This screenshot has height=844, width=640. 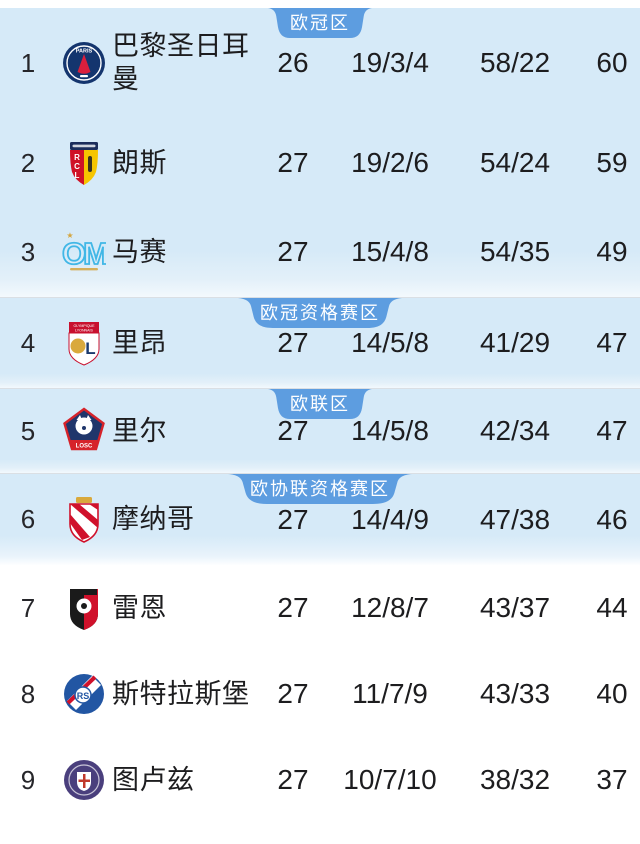 I want to click on lille-crest-icon: LOSC, so click(x=84, y=429).